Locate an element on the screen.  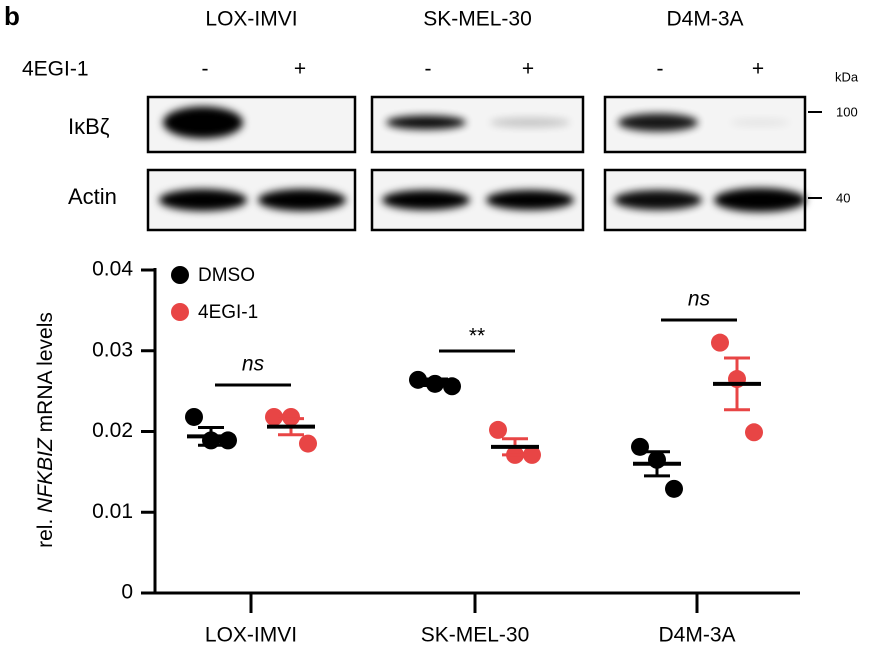
x-tick-label: LOX-IMVI is located at coordinates (251, 634).